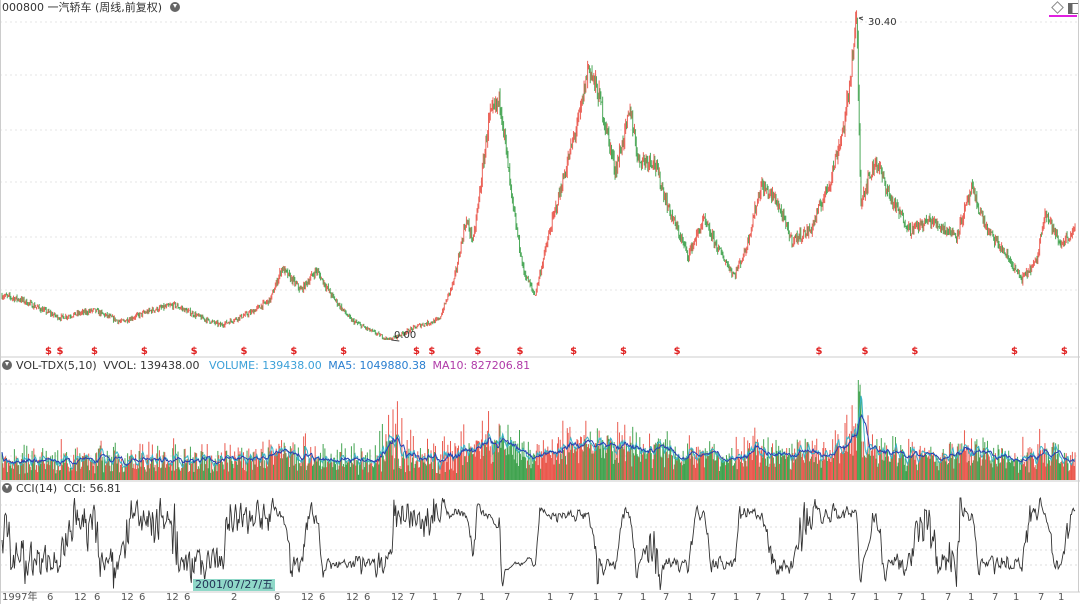 Image resolution: width=1080 pixels, height=604 pixels. I want to click on stock-title: 000800 一汽轿车 (周线,前复权), so click(82, 7).